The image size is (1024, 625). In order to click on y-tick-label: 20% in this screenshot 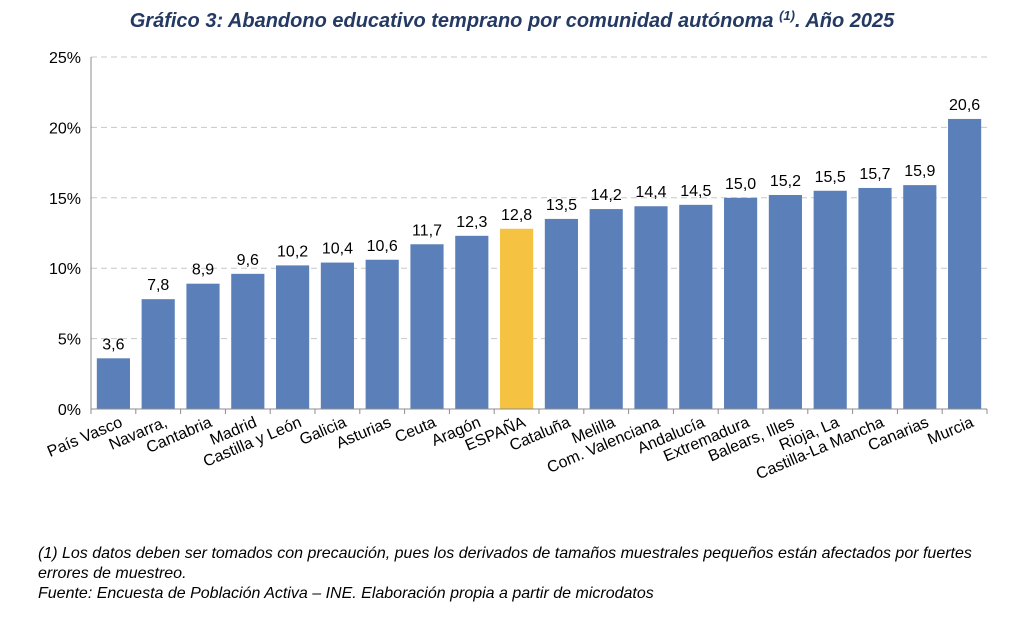, I will do `click(65, 128)`.